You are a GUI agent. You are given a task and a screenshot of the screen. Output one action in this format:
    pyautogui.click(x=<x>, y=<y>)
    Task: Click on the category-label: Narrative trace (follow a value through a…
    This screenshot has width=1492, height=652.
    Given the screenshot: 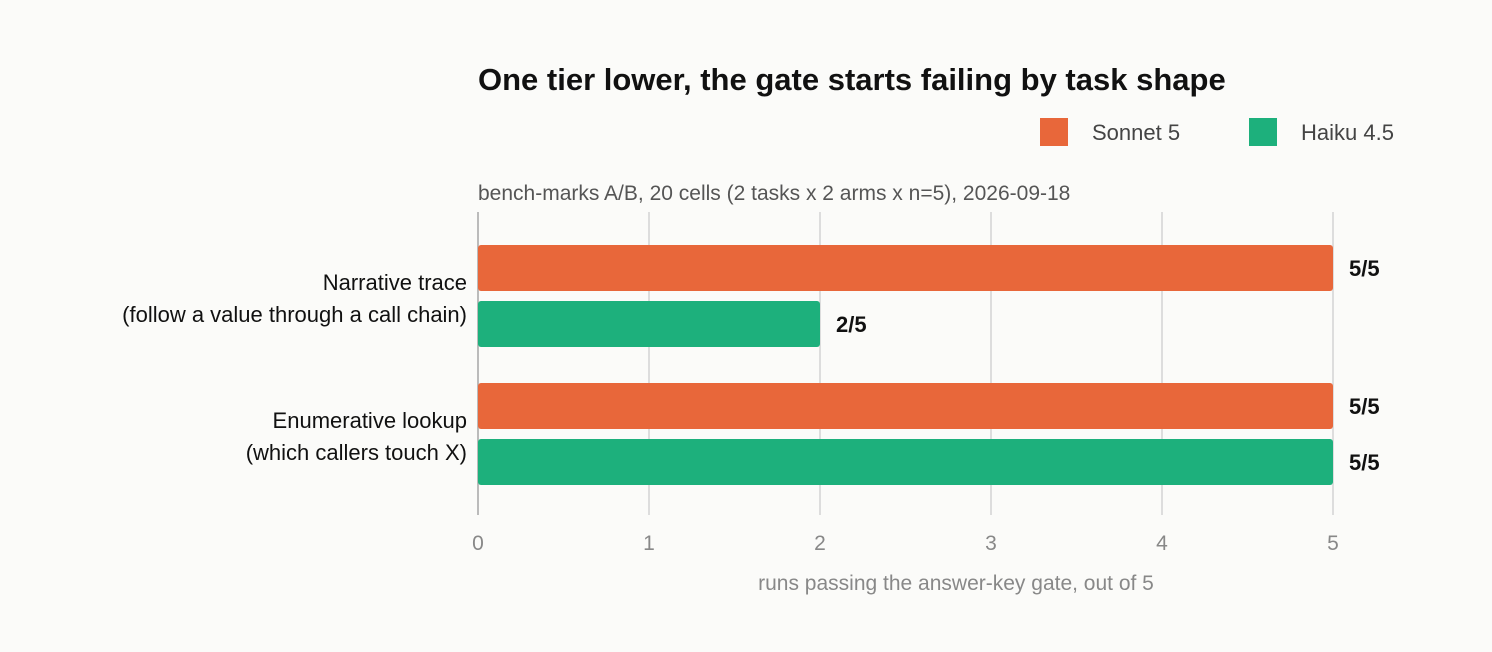 What is the action you would take?
    pyautogui.click(x=294, y=298)
    